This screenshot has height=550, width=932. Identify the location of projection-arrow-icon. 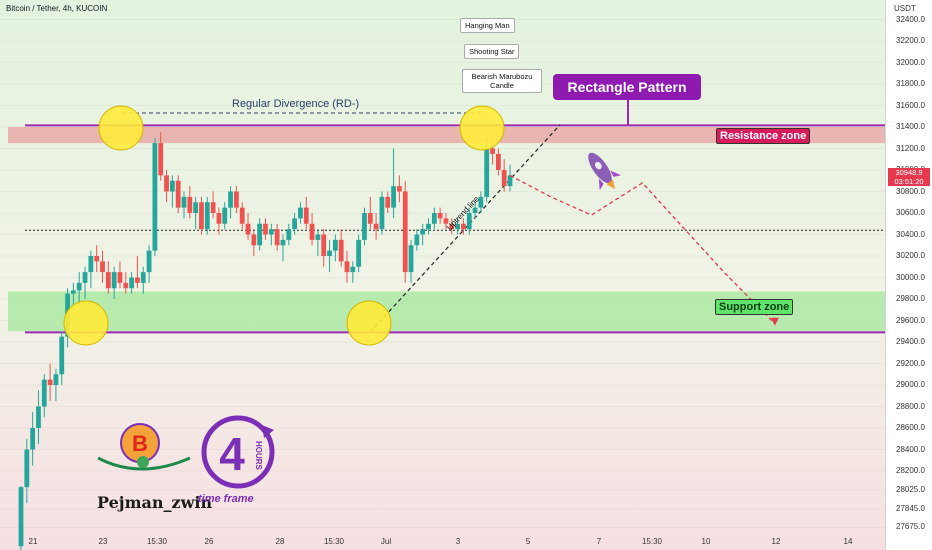
(774, 321).